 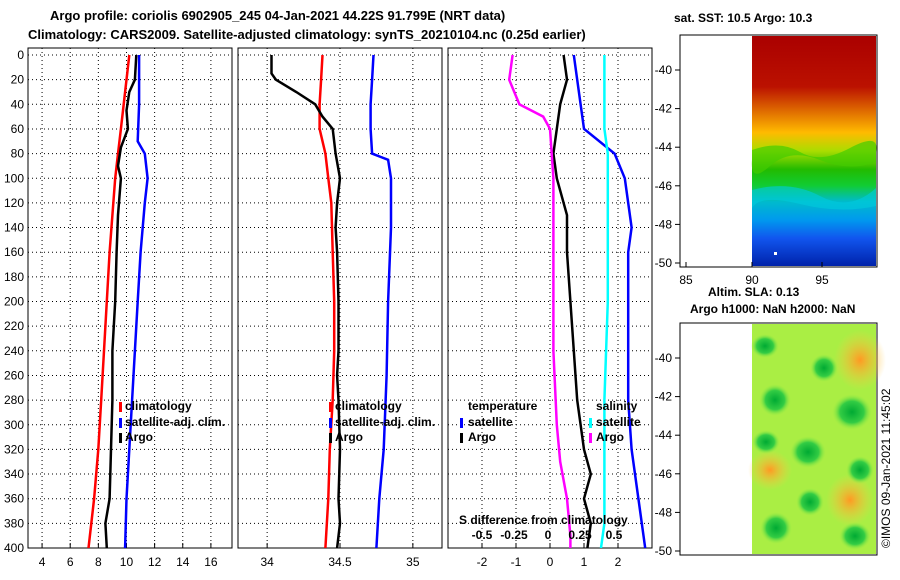 What do you see at coordinates (18, 129) in the screenshot?
I see `y-tick-label: 60` at bounding box center [18, 129].